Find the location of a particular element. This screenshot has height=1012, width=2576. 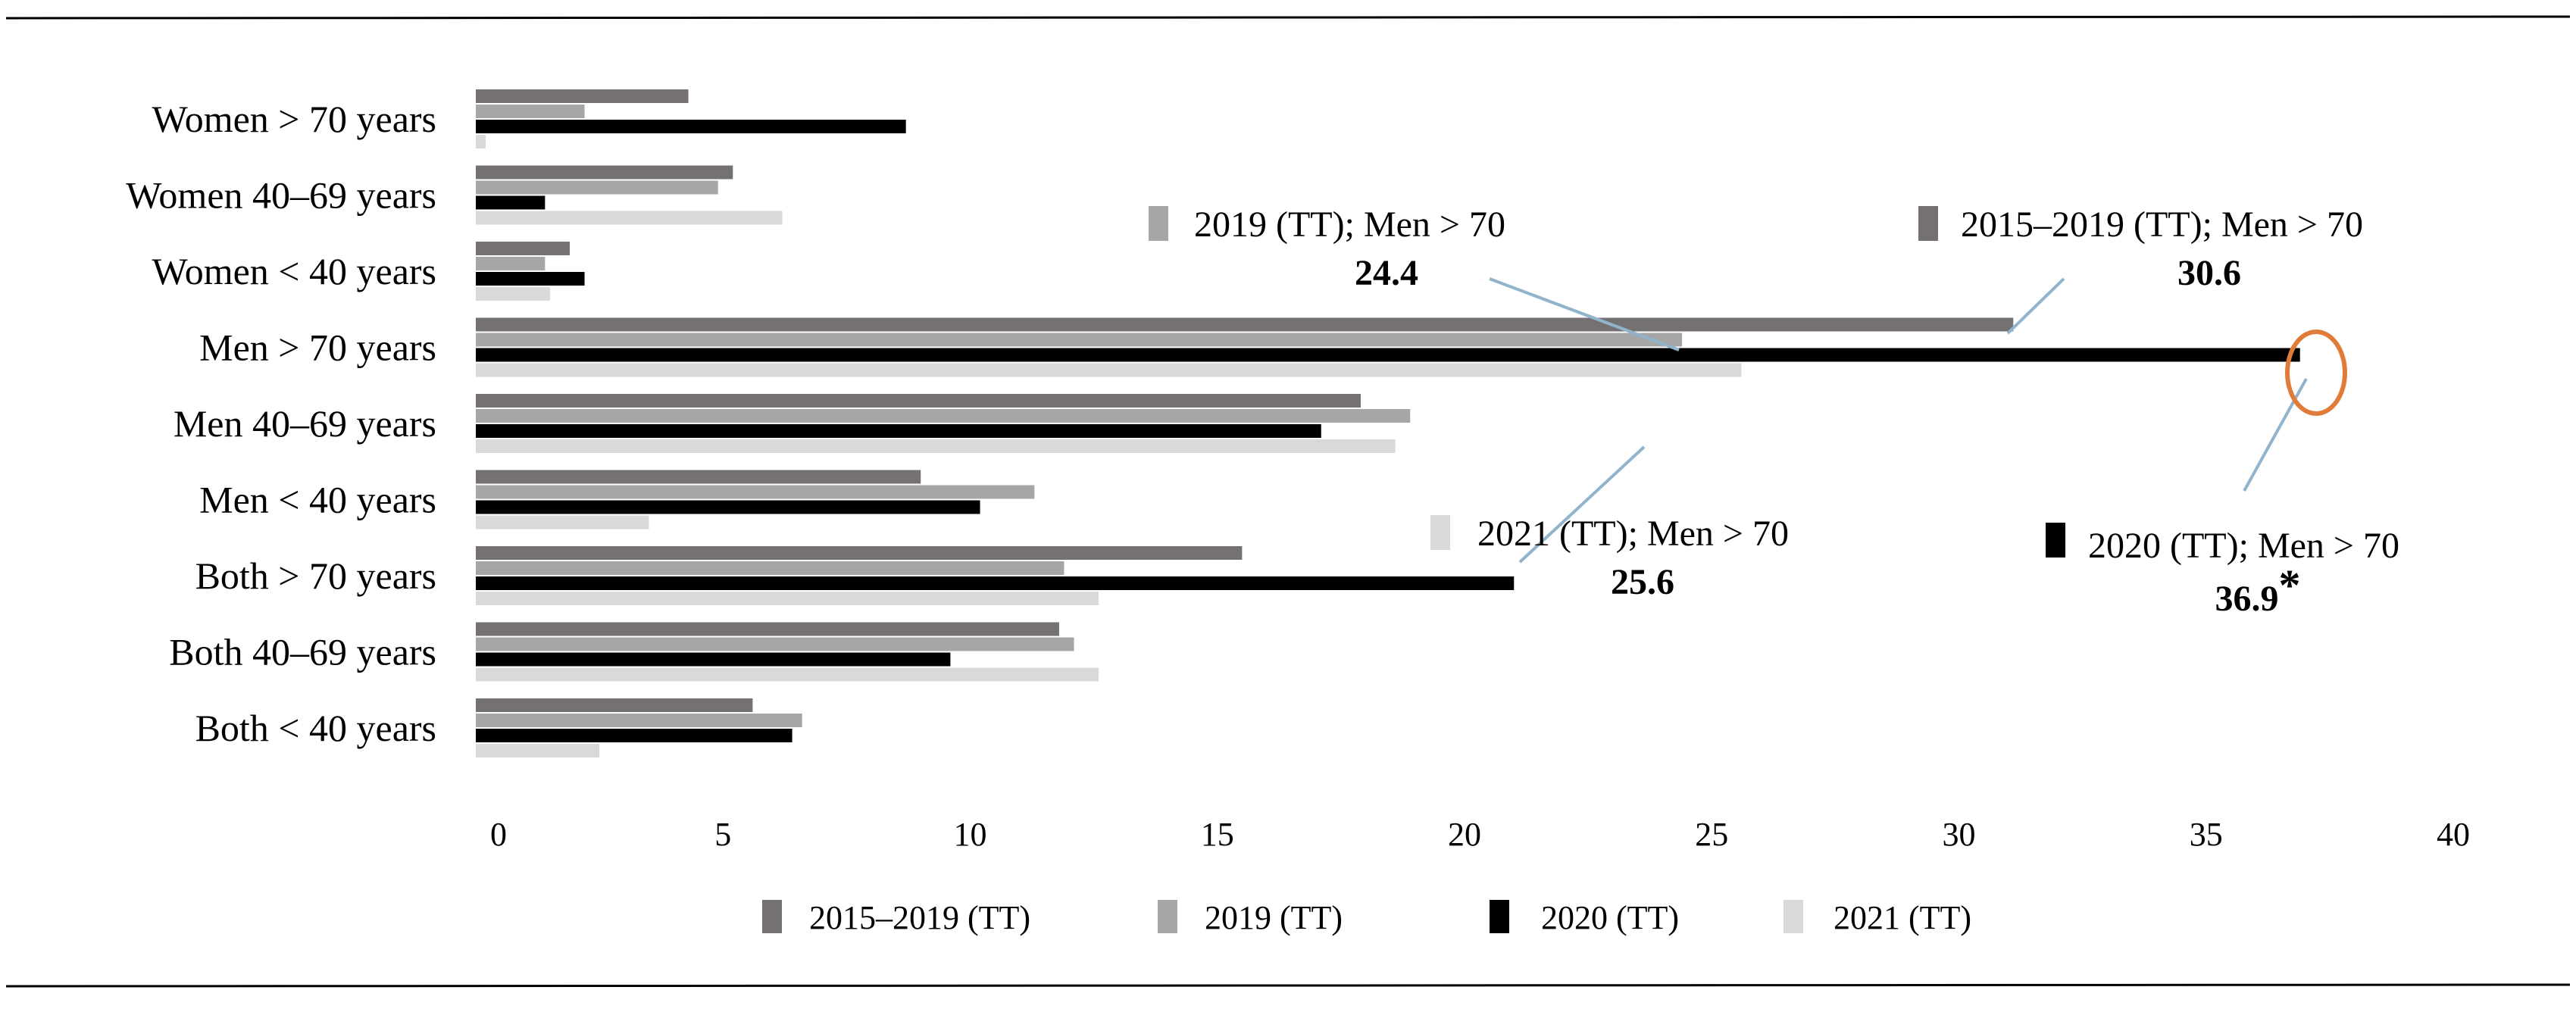

x-tick-label: 40 is located at coordinates (2454, 834).